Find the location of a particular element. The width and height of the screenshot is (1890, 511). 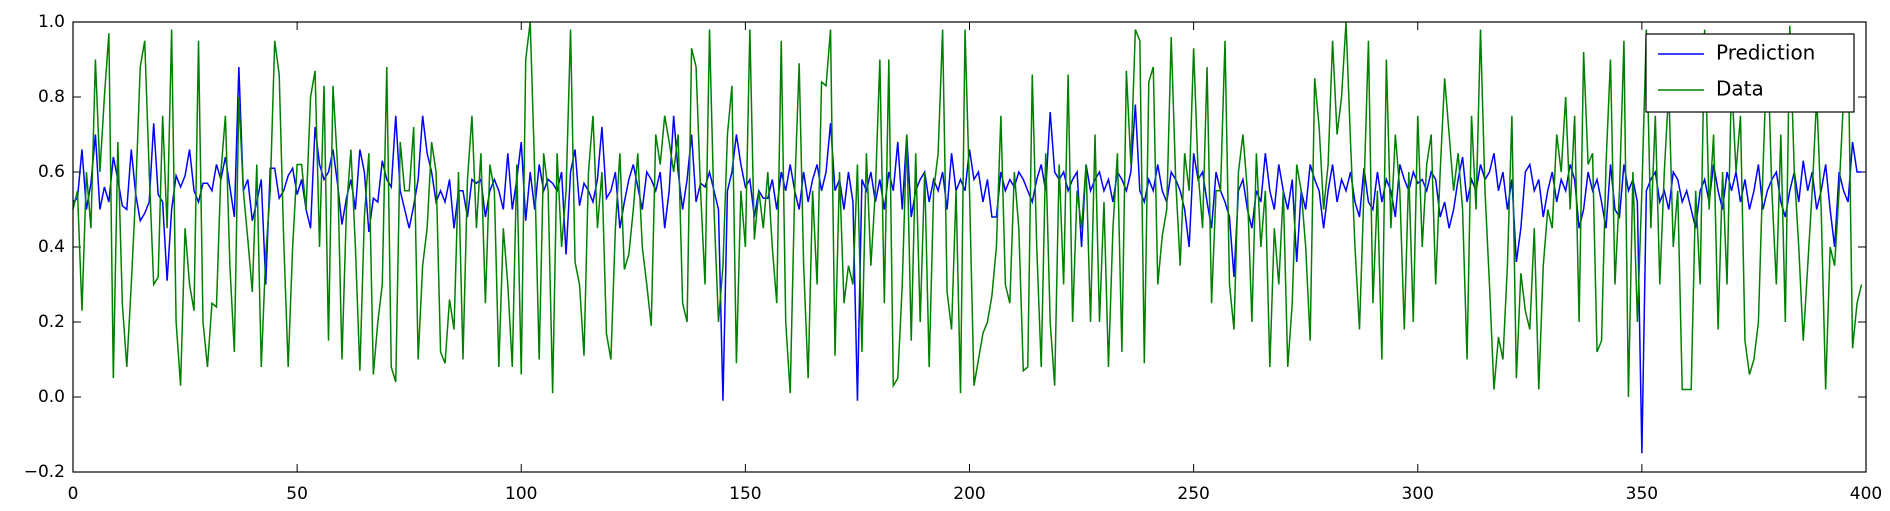

x-tick-label: 100 is located at coordinates (521, 494).